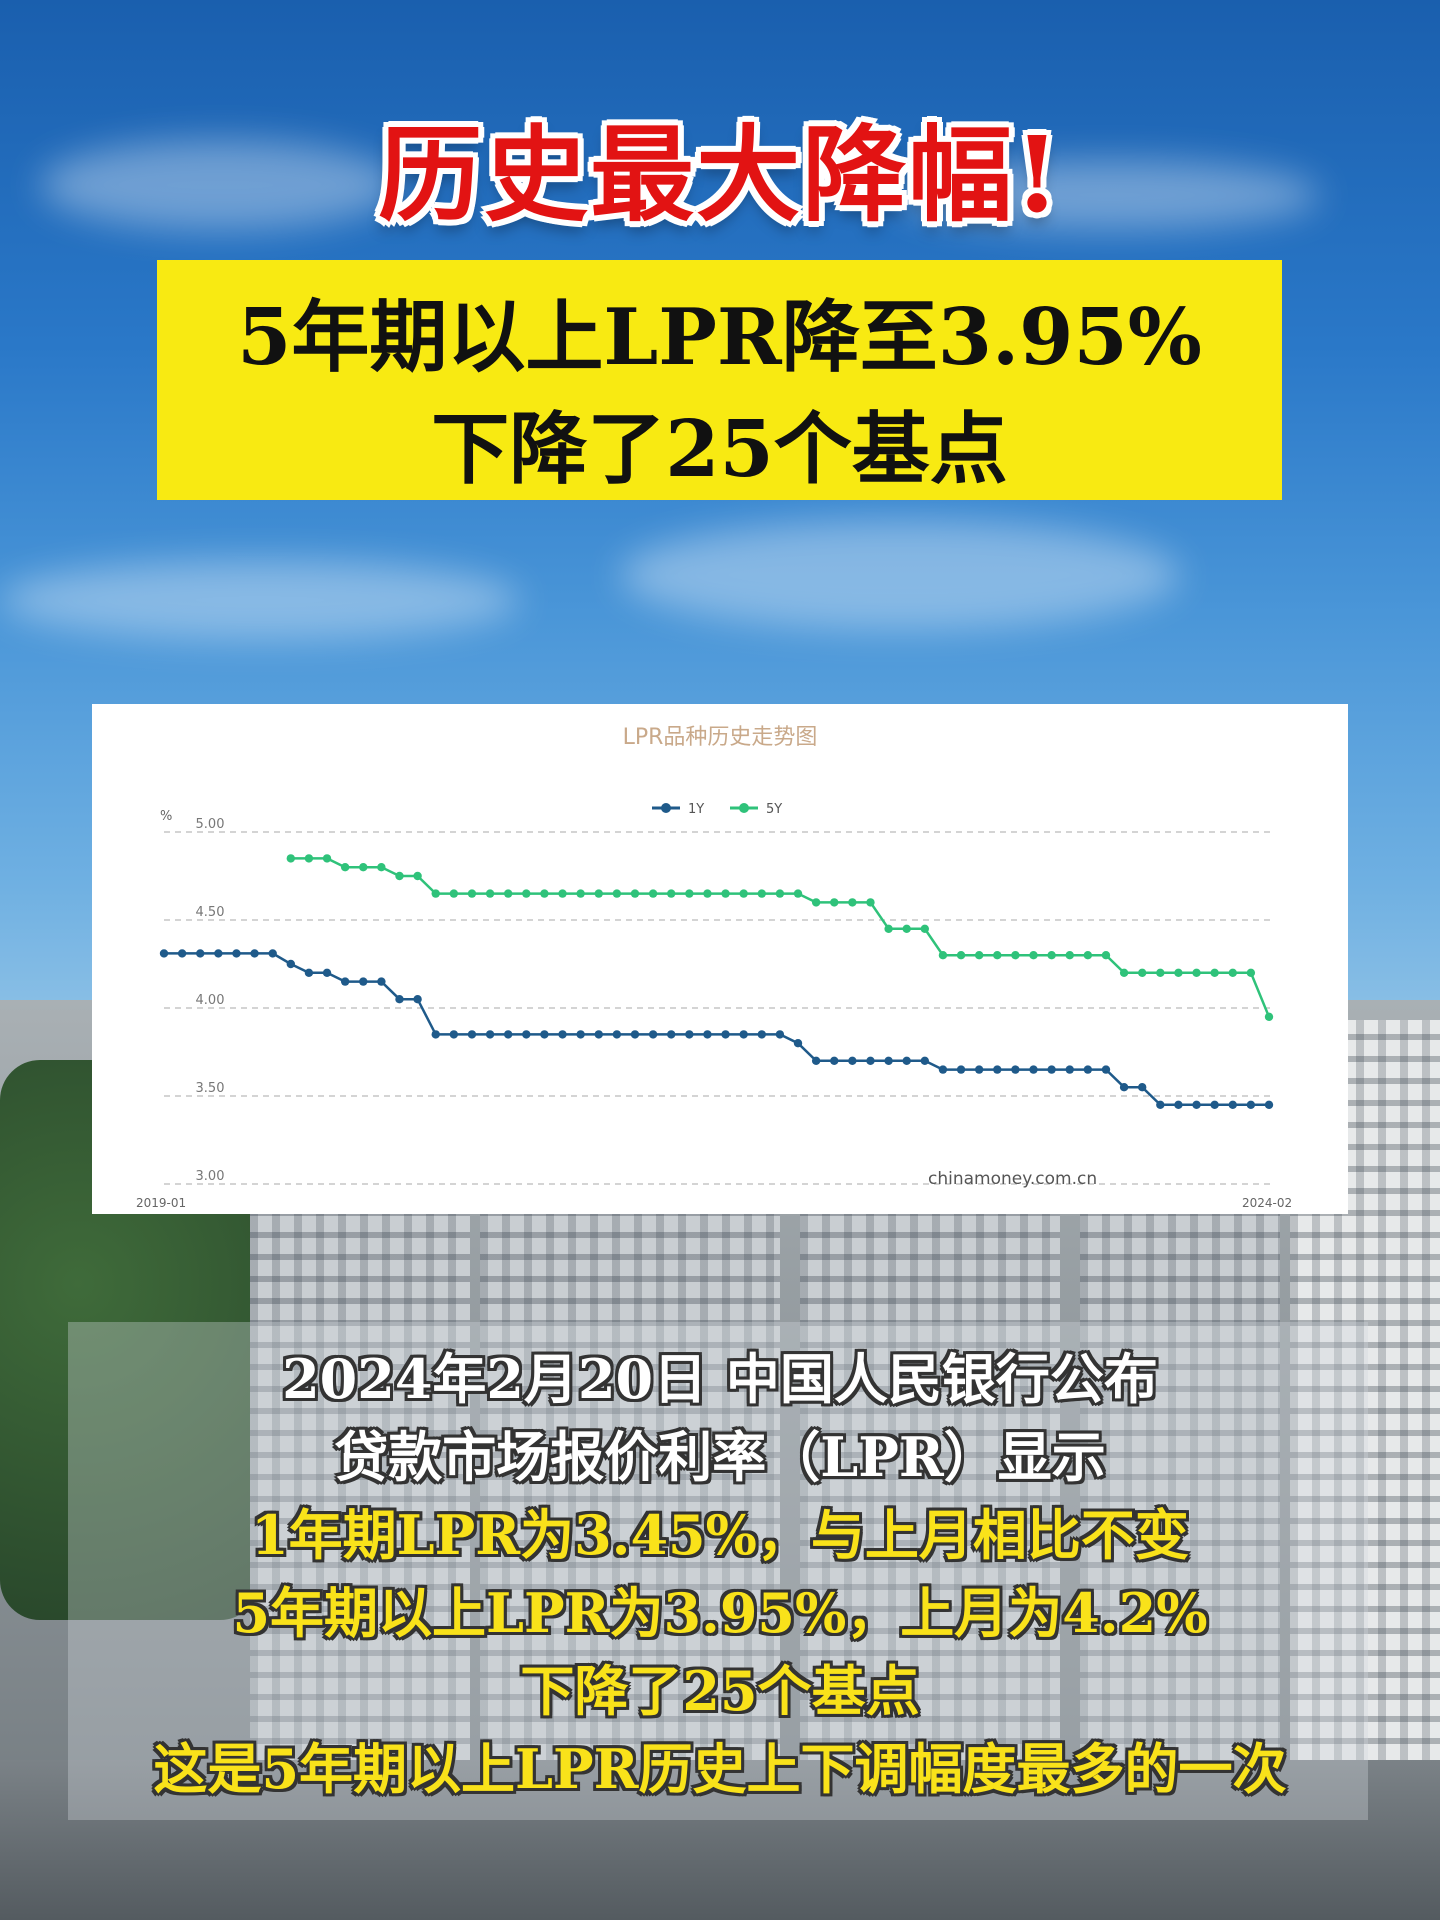 This screenshot has width=1440, height=1920. I want to click on y-tick-label: 3.00, so click(210, 1176).